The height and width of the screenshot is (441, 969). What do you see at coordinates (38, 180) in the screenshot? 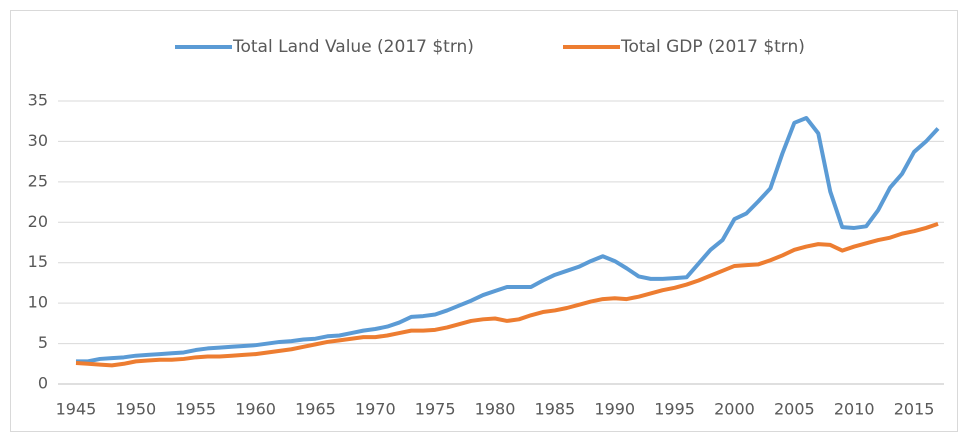
I see `y-tick-label: 25` at bounding box center [38, 180].